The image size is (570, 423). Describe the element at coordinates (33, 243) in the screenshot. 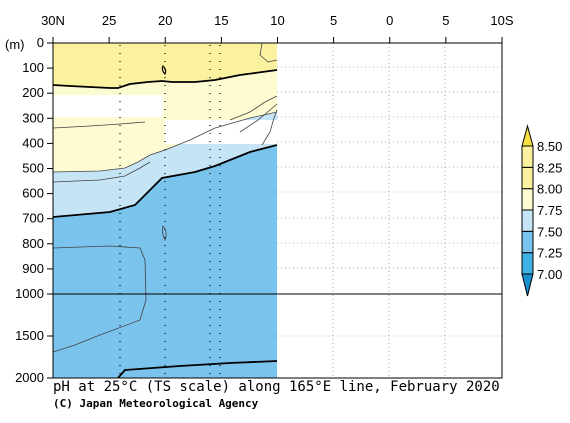

I see `y-tick-label: 800` at that location.